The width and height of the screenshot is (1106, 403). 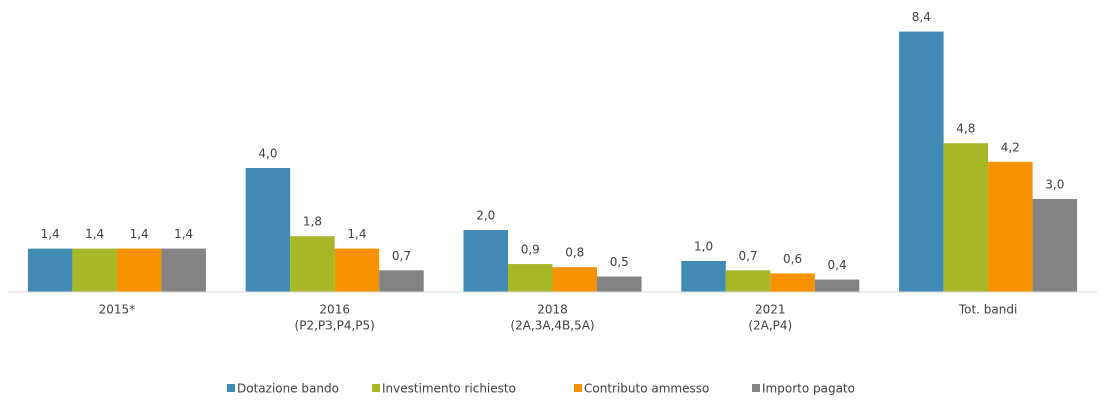 What do you see at coordinates (770, 326) in the screenshot?
I see `x-tick-label: (2A,P4)` at bounding box center [770, 326].